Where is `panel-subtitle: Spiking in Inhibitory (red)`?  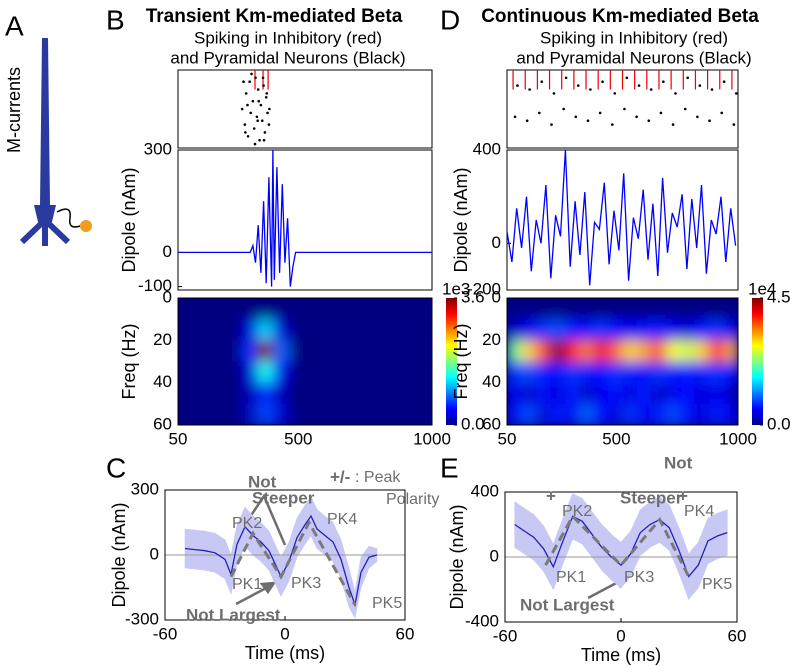 panel-subtitle: Spiking in Inhibitory (red) is located at coordinates (634, 37).